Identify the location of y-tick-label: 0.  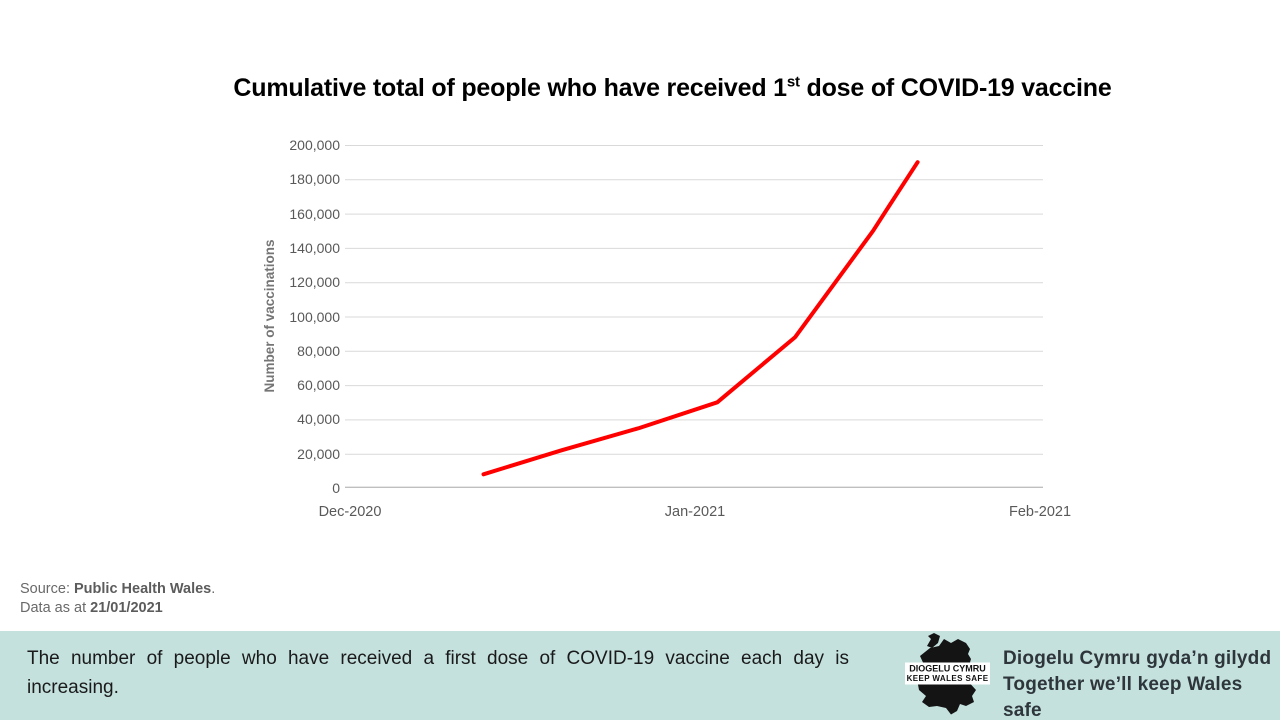
(336, 488).